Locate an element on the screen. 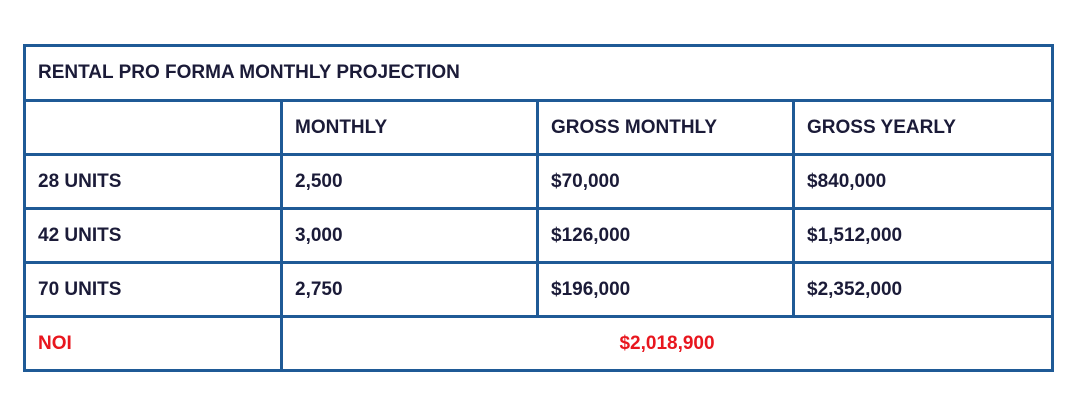 This screenshot has width=1076, height=402. noi-row: NOI $2,018,900 is located at coordinates (539, 343).